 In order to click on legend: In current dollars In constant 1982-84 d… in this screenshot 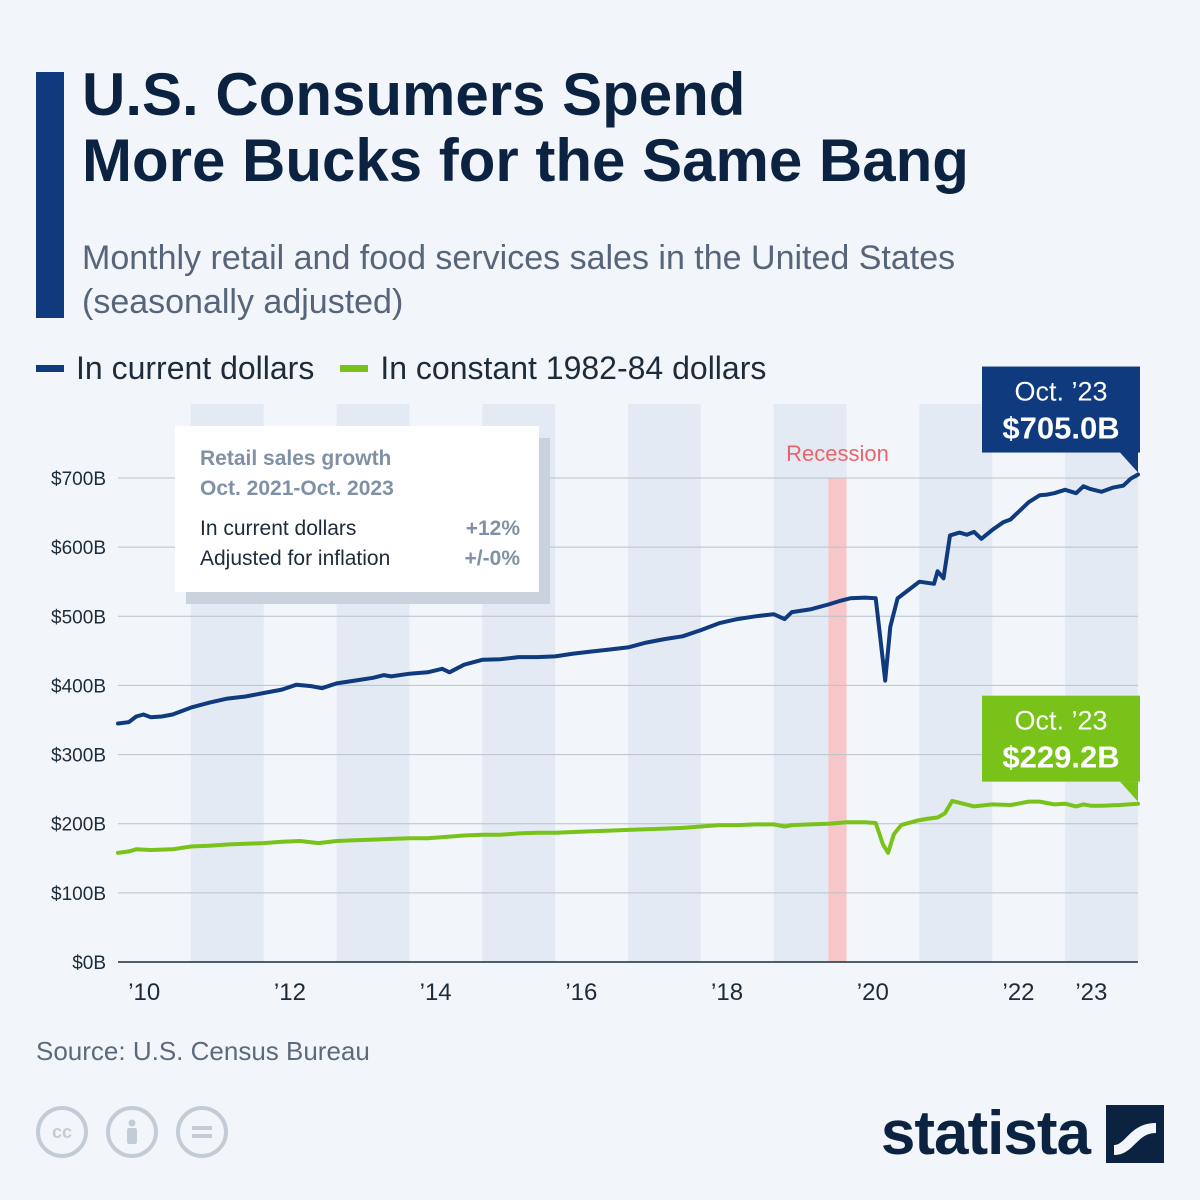, I will do `click(401, 368)`.